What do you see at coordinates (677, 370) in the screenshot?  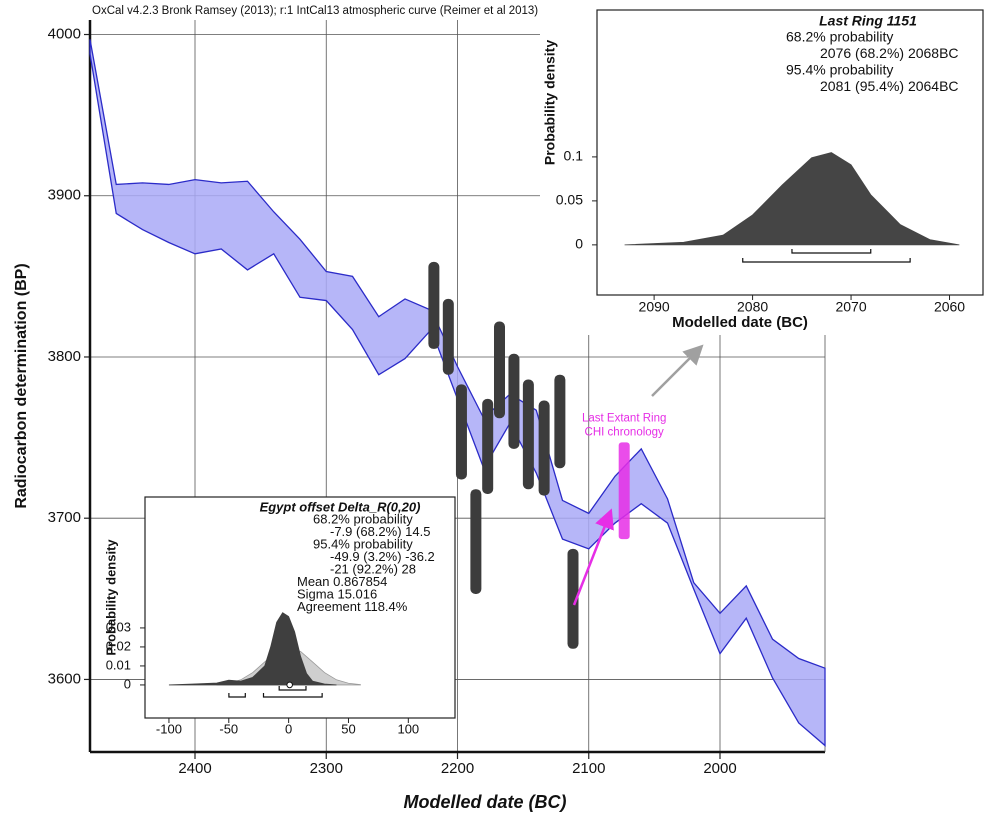 I see `inset-pointer-arrow` at bounding box center [677, 370].